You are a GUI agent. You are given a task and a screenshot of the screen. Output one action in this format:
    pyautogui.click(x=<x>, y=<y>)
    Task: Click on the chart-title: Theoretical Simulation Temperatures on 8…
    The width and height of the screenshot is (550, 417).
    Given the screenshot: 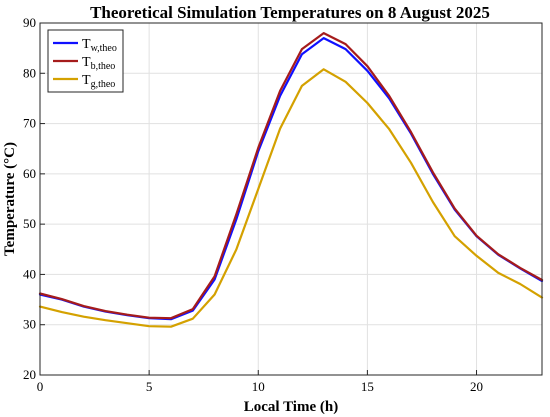 What is the action you would take?
    pyautogui.click(x=290, y=12)
    